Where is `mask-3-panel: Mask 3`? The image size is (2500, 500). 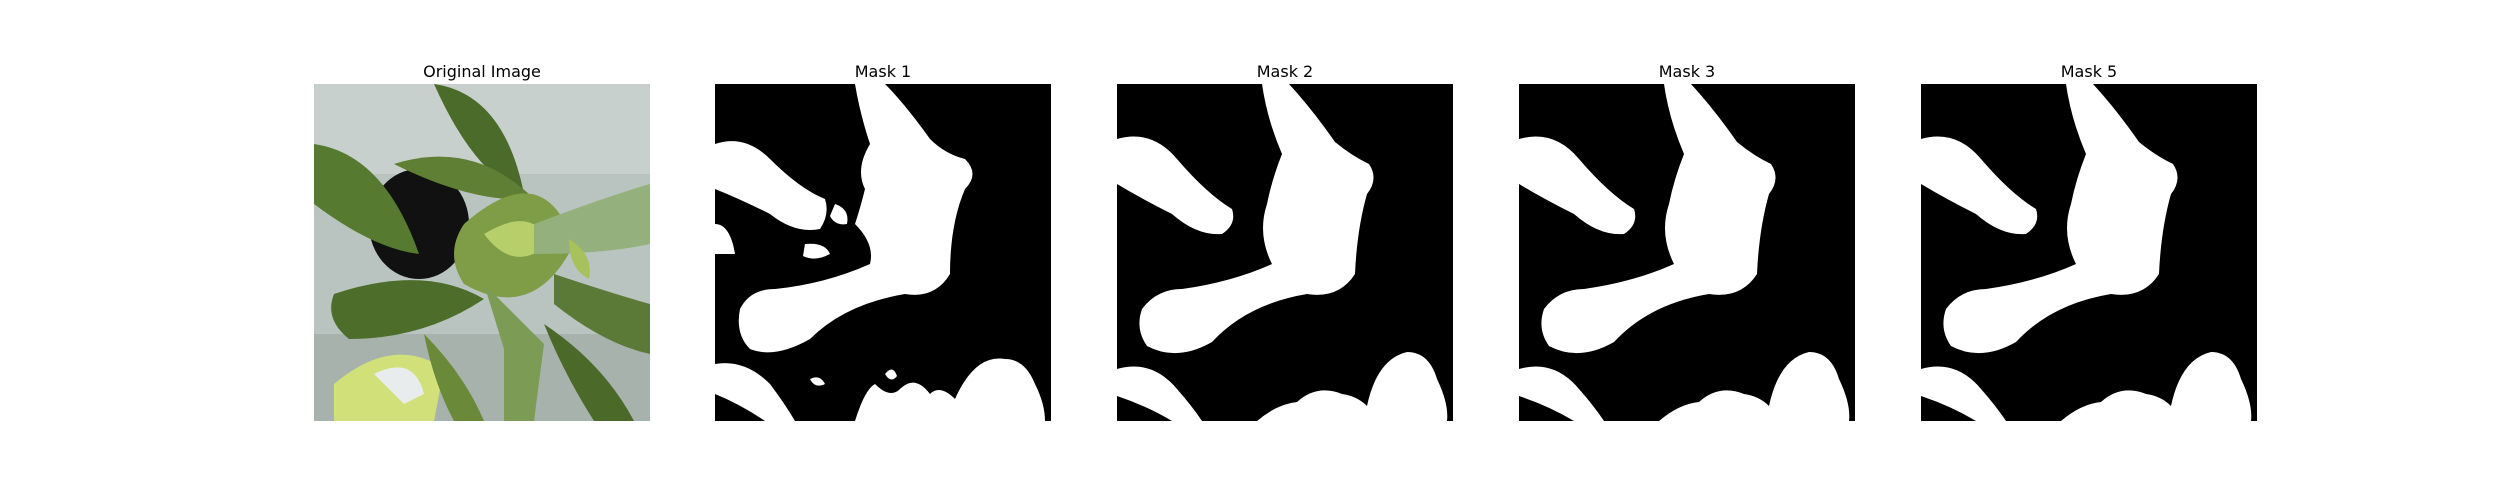 mask-3-panel: Mask 3 is located at coordinates (1687, 241).